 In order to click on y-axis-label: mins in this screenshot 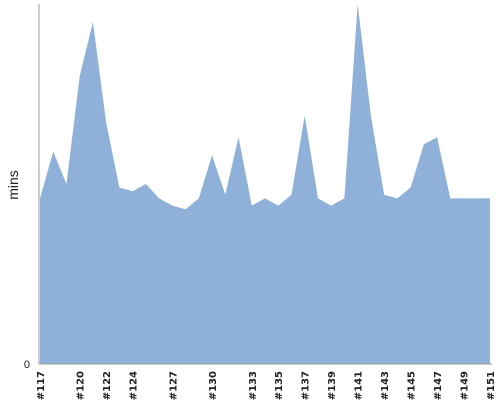, I will do `click(13, 185)`.